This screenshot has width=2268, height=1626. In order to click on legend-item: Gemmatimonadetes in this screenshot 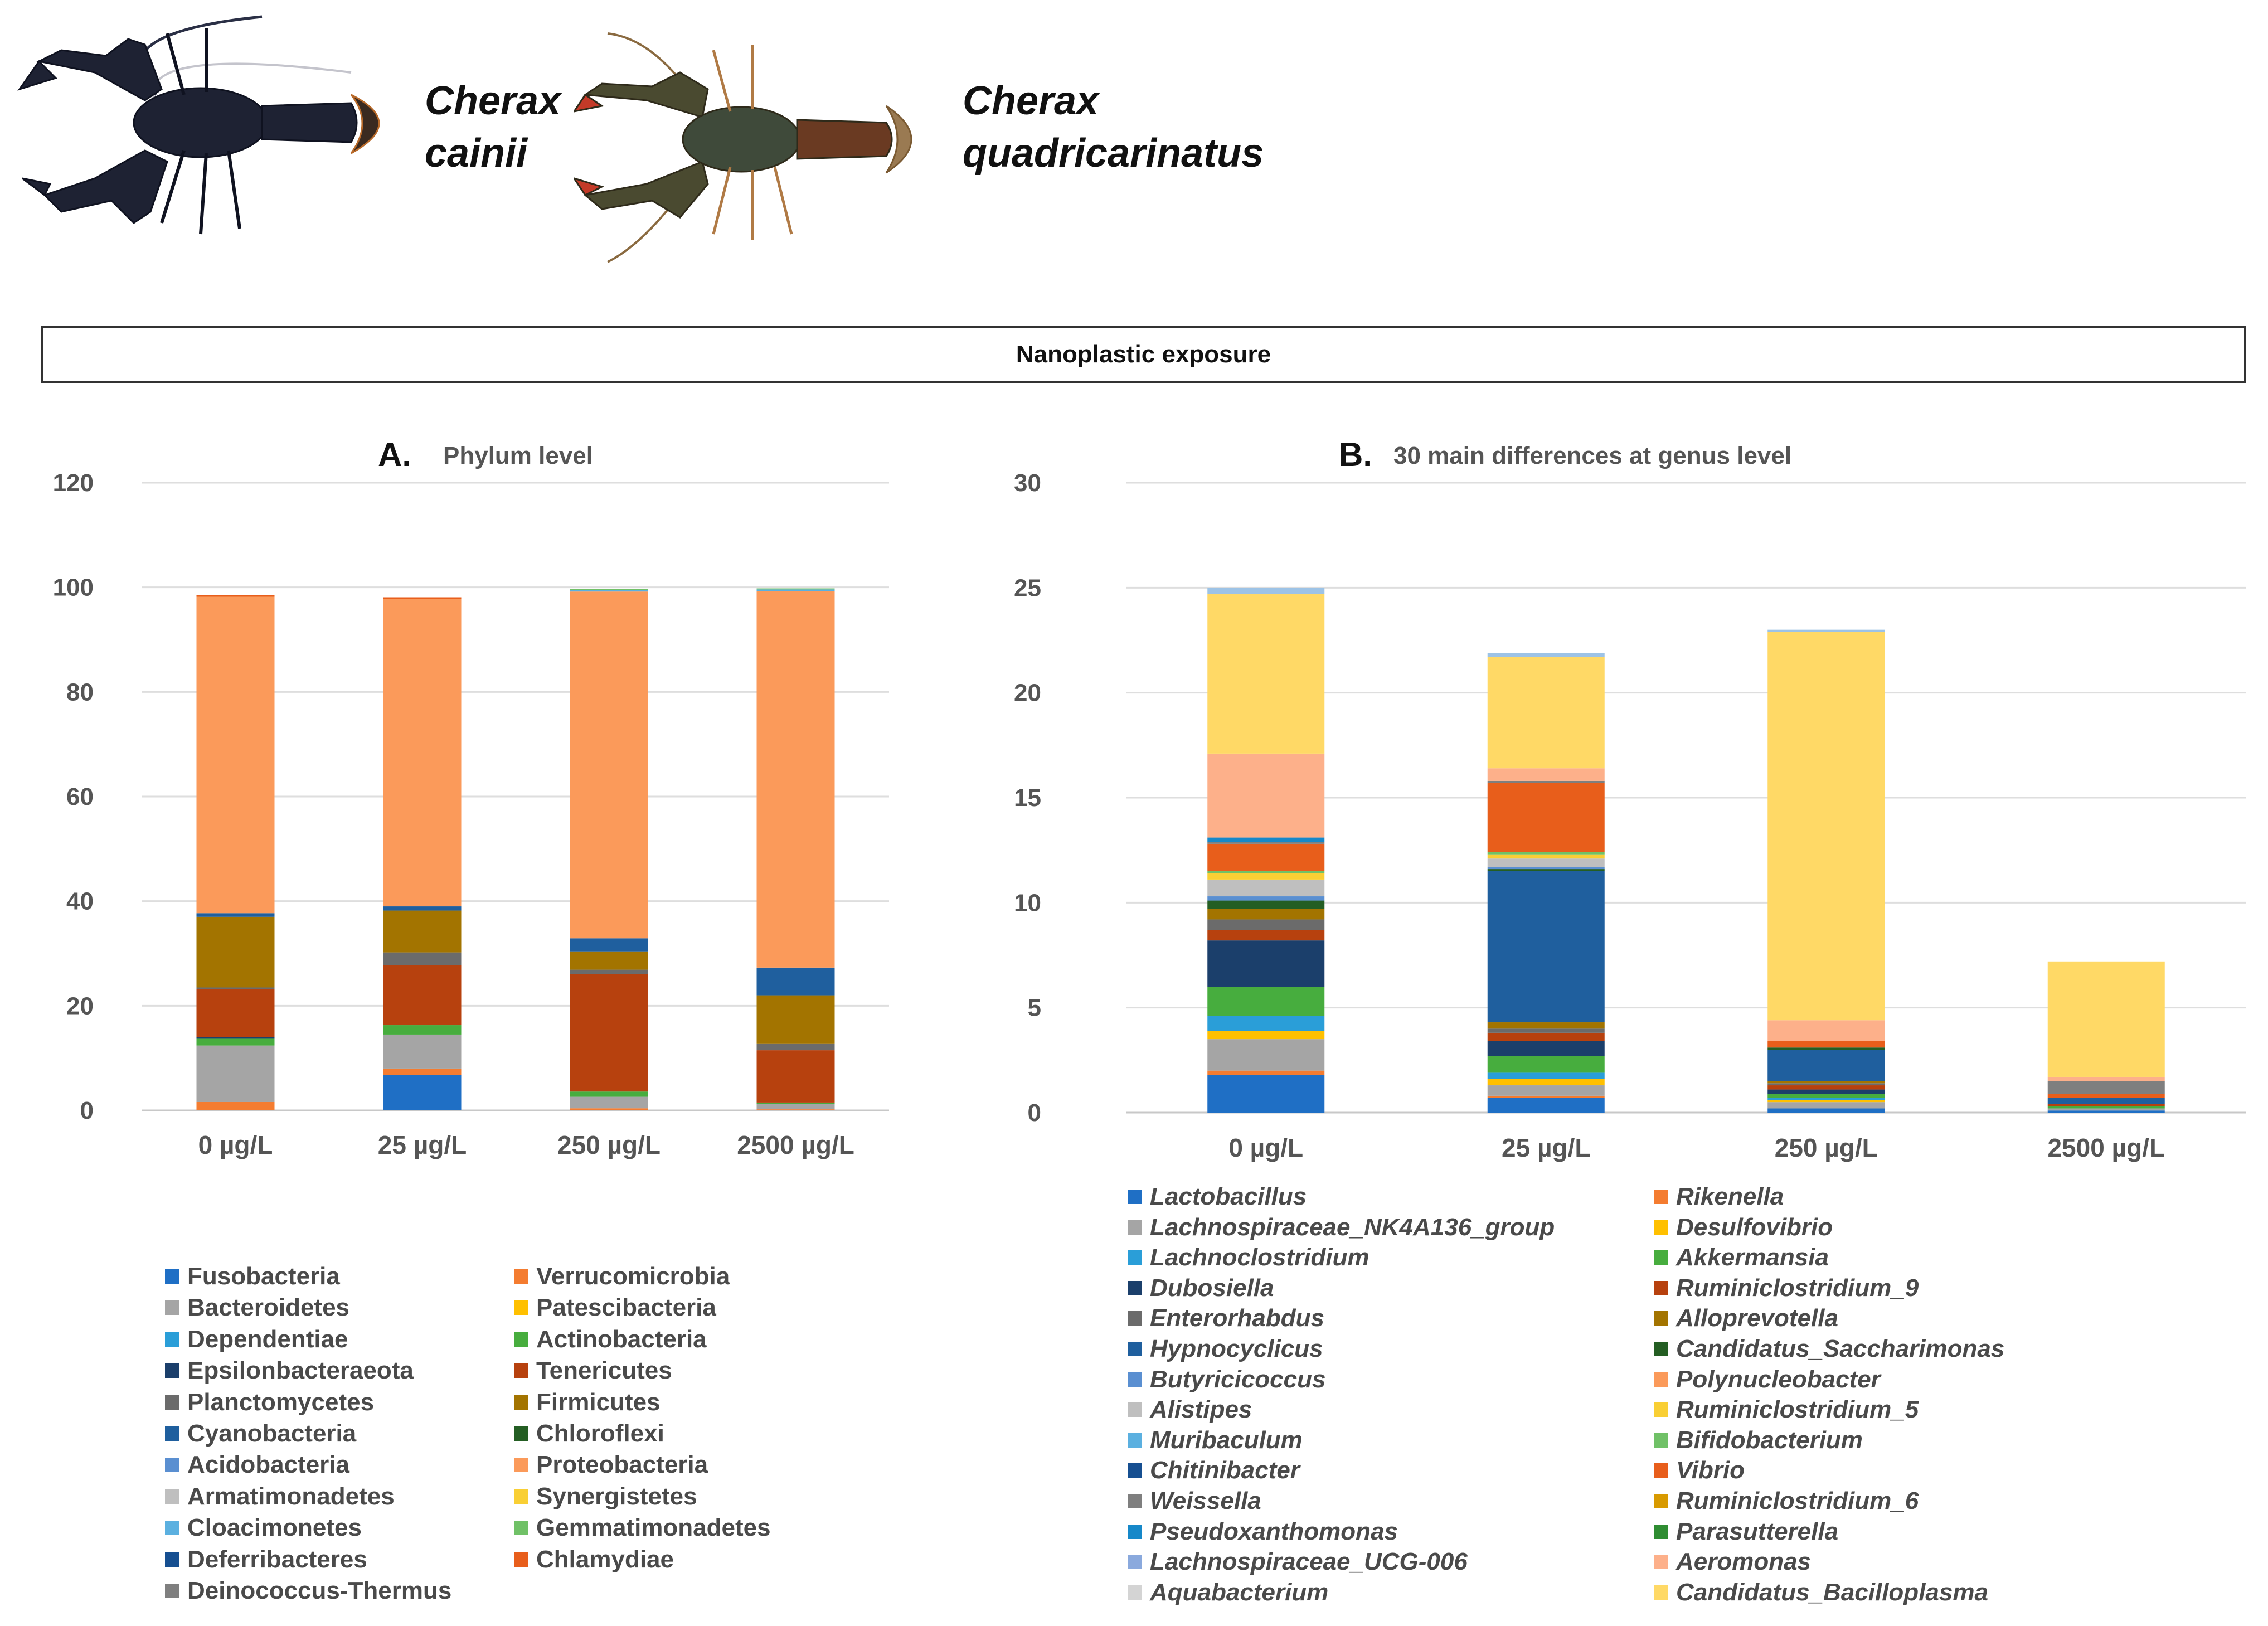, I will do `click(642, 1528)`.